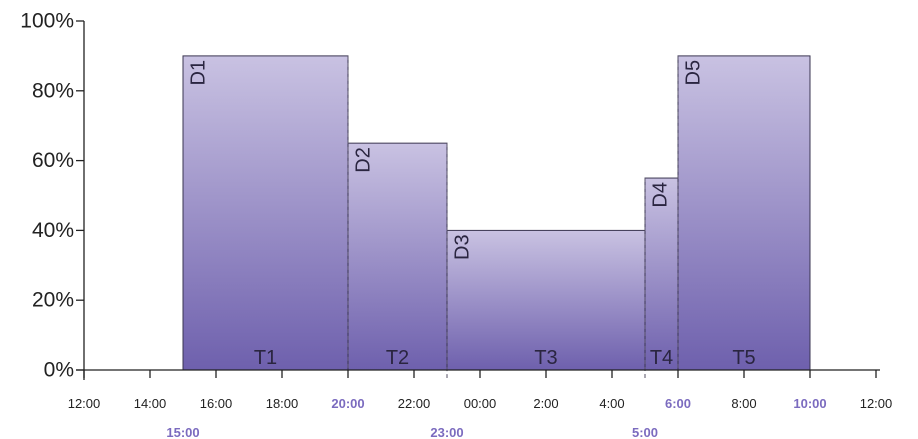 This screenshot has height=439, width=918. Describe the element at coordinates (463, 247) in the screenshot. I see `label-d3: D3` at that location.